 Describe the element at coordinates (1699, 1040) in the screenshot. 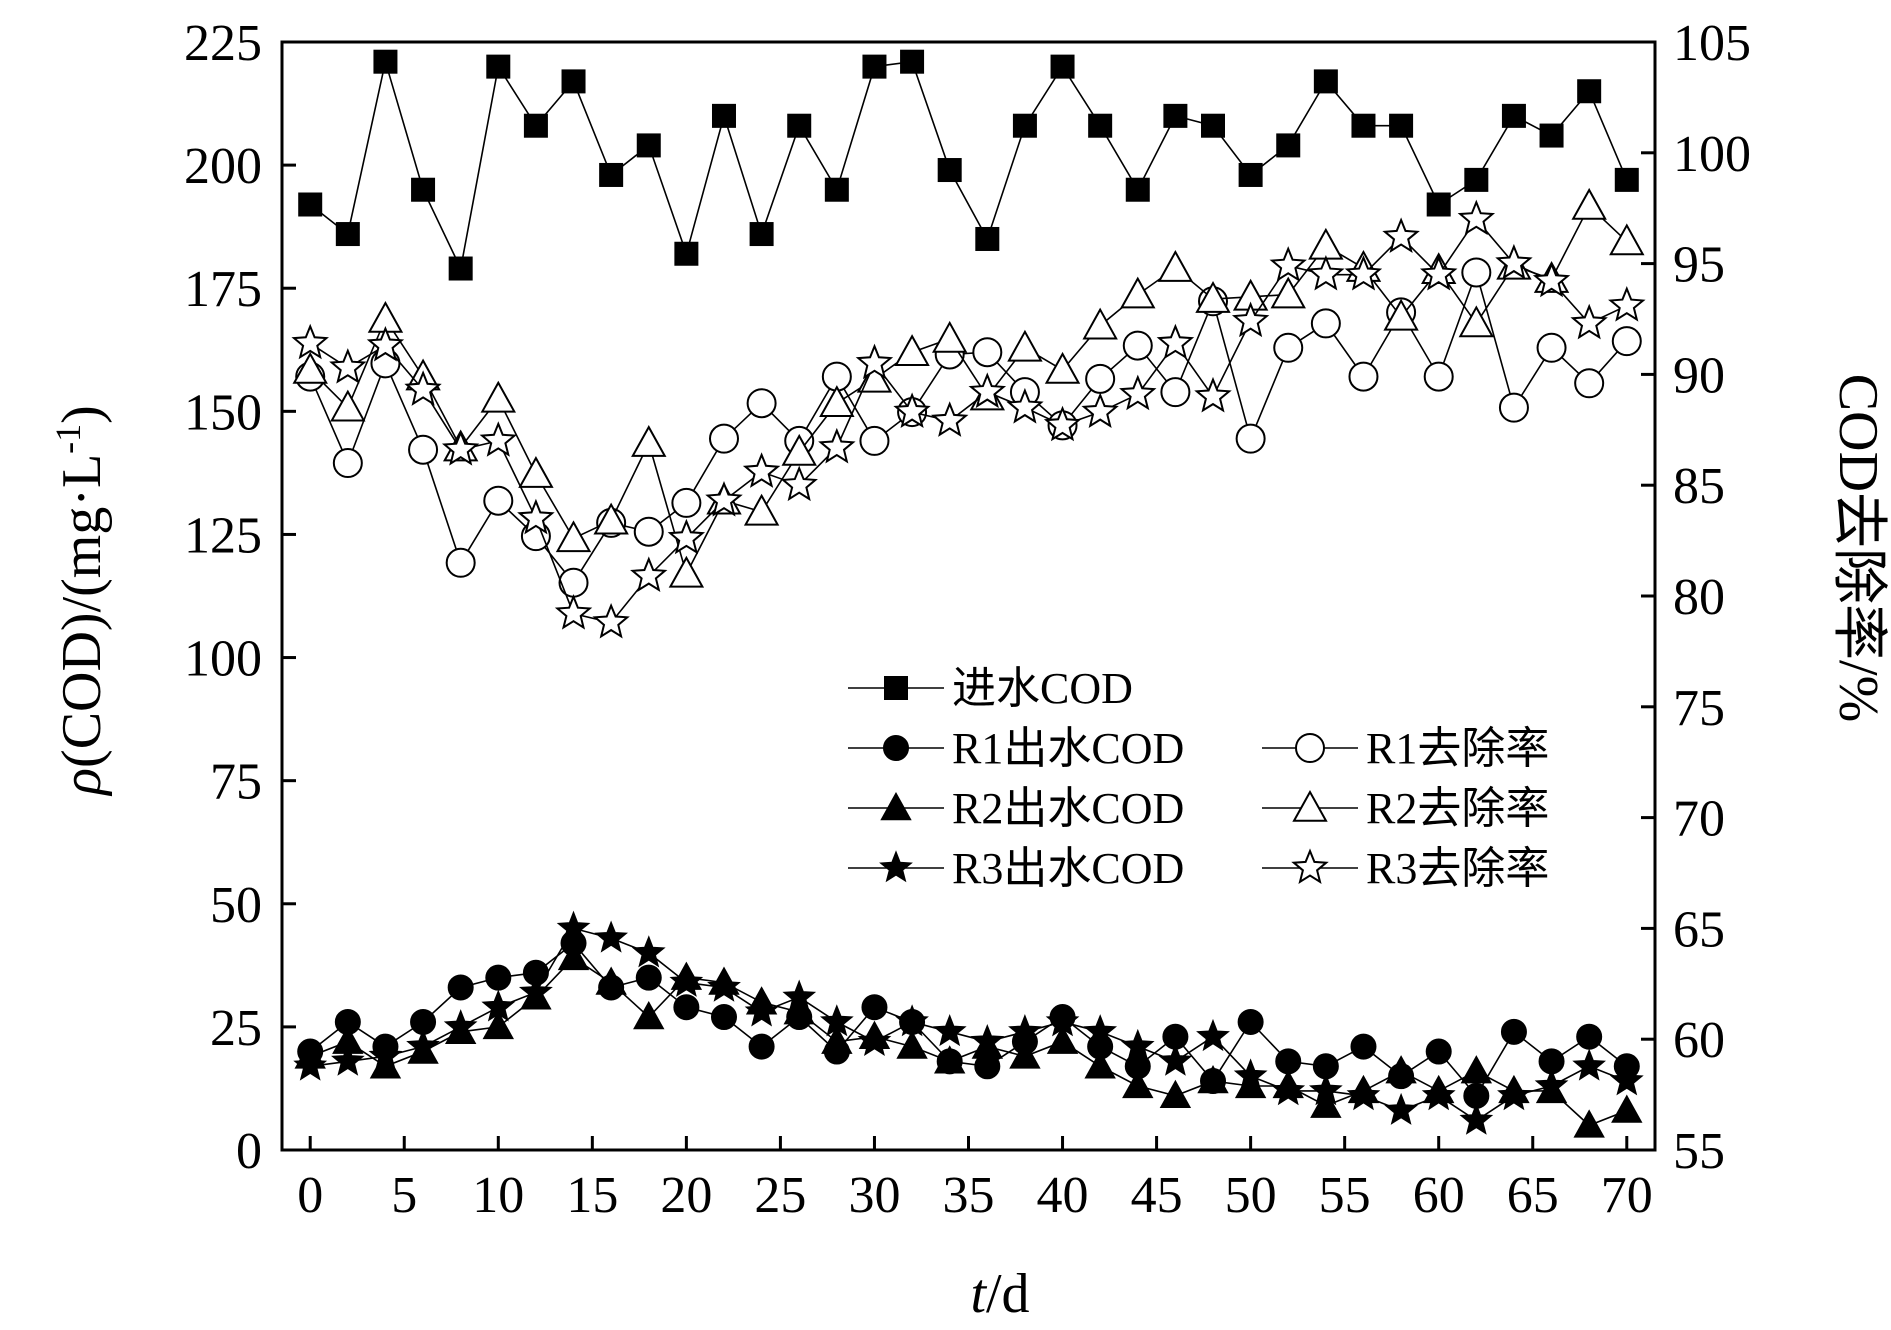

I see `y-right-tick-label: 60` at that location.